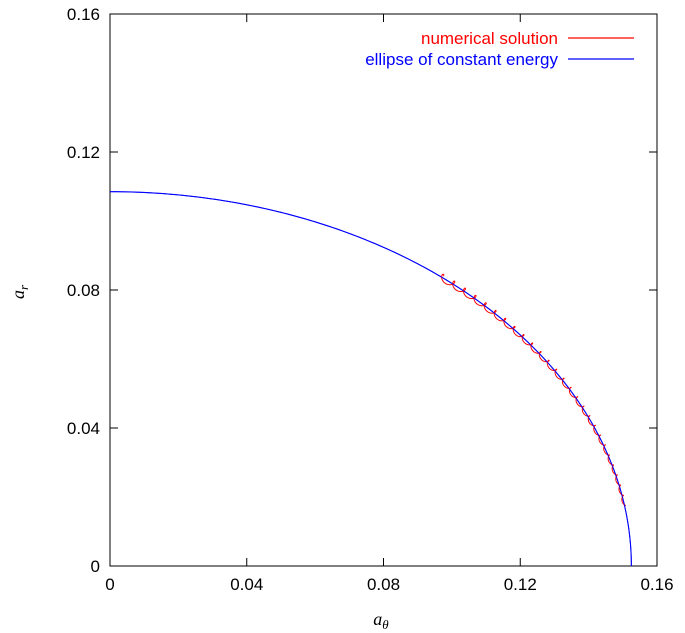 The width and height of the screenshot is (685, 633). Describe the element at coordinates (656, 584) in the screenshot. I see `x-tick-label: 0.16` at that location.